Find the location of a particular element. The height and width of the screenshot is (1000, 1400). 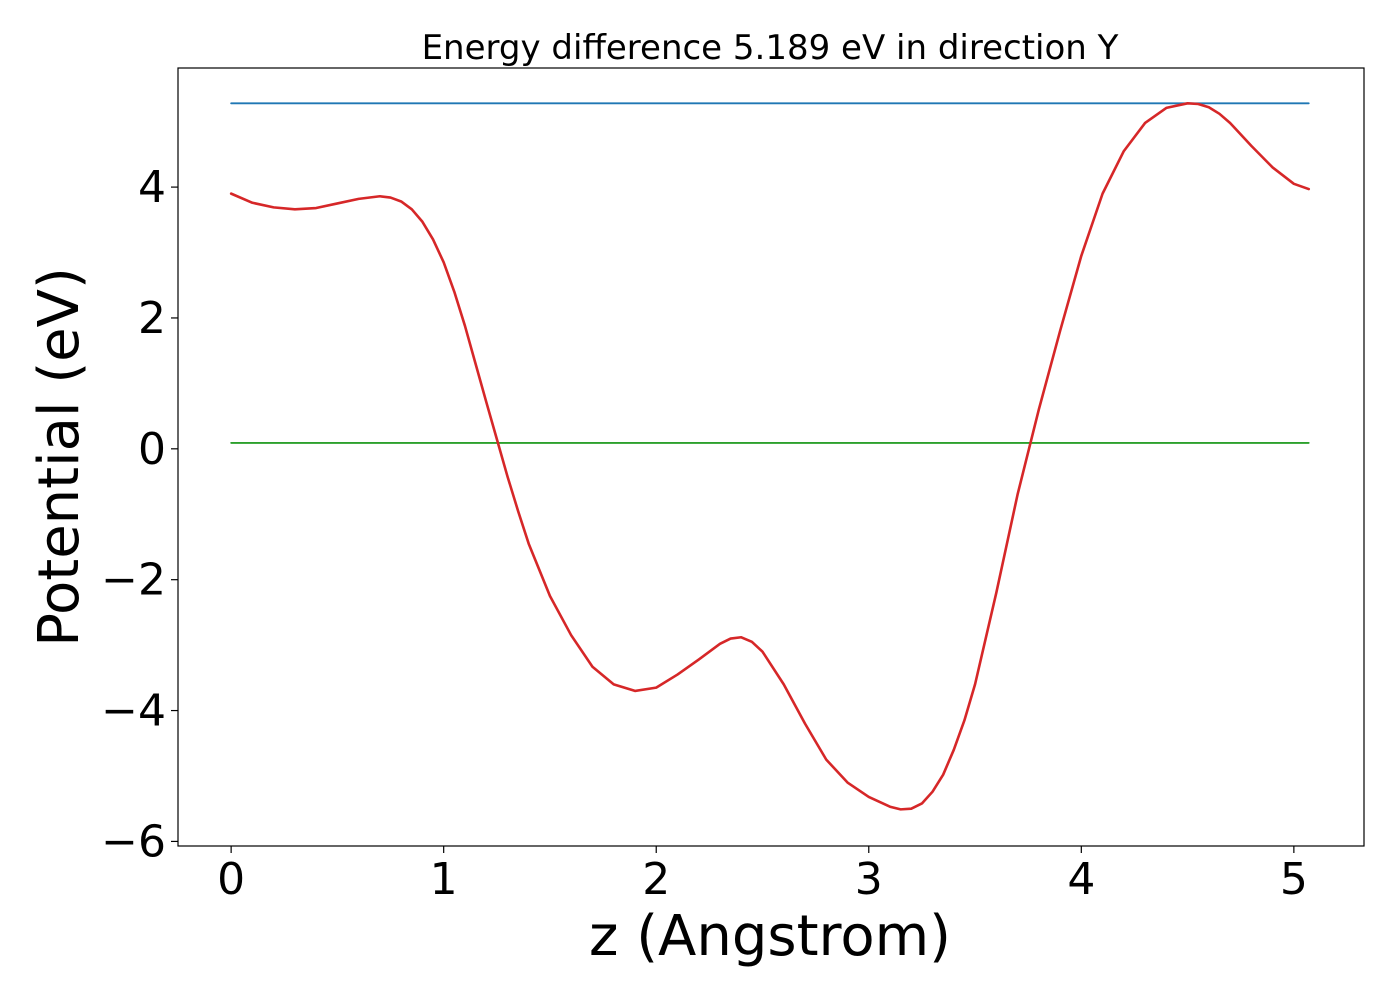

y-tick-label: 4 is located at coordinates (152, 187).